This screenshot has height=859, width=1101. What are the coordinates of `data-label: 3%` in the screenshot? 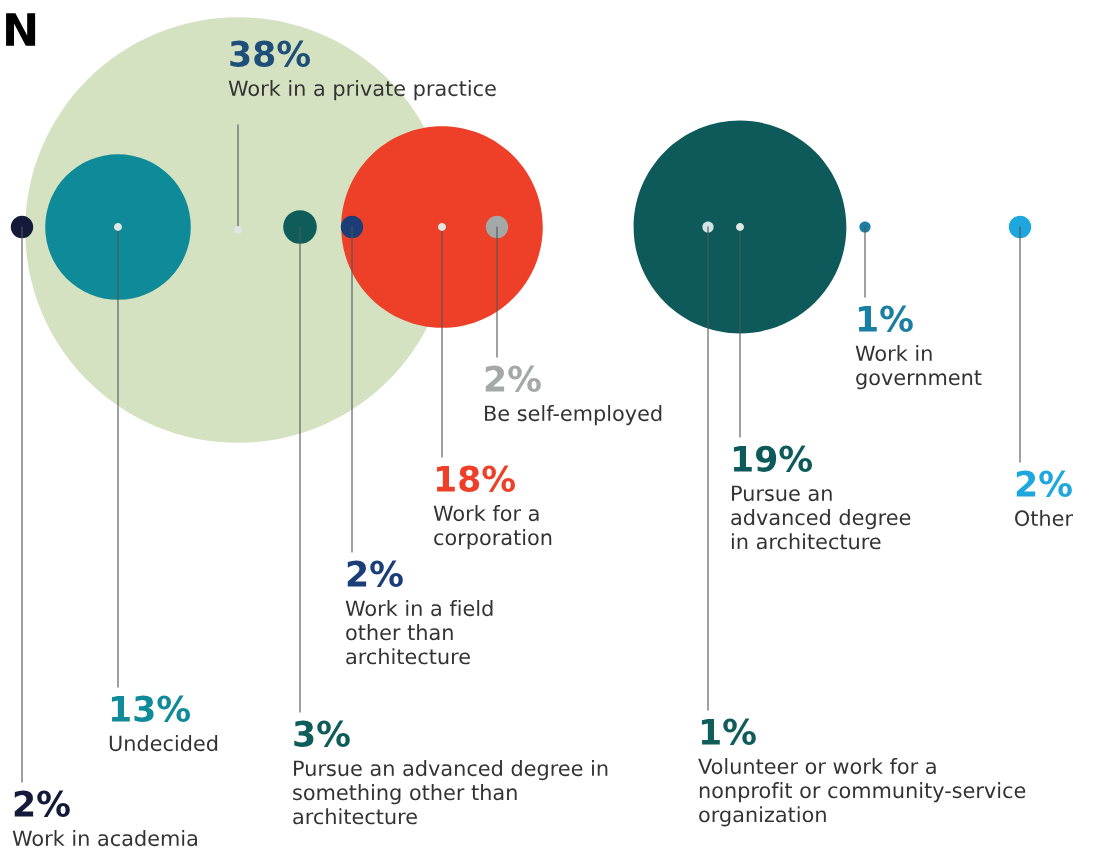 It's located at (322, 733).